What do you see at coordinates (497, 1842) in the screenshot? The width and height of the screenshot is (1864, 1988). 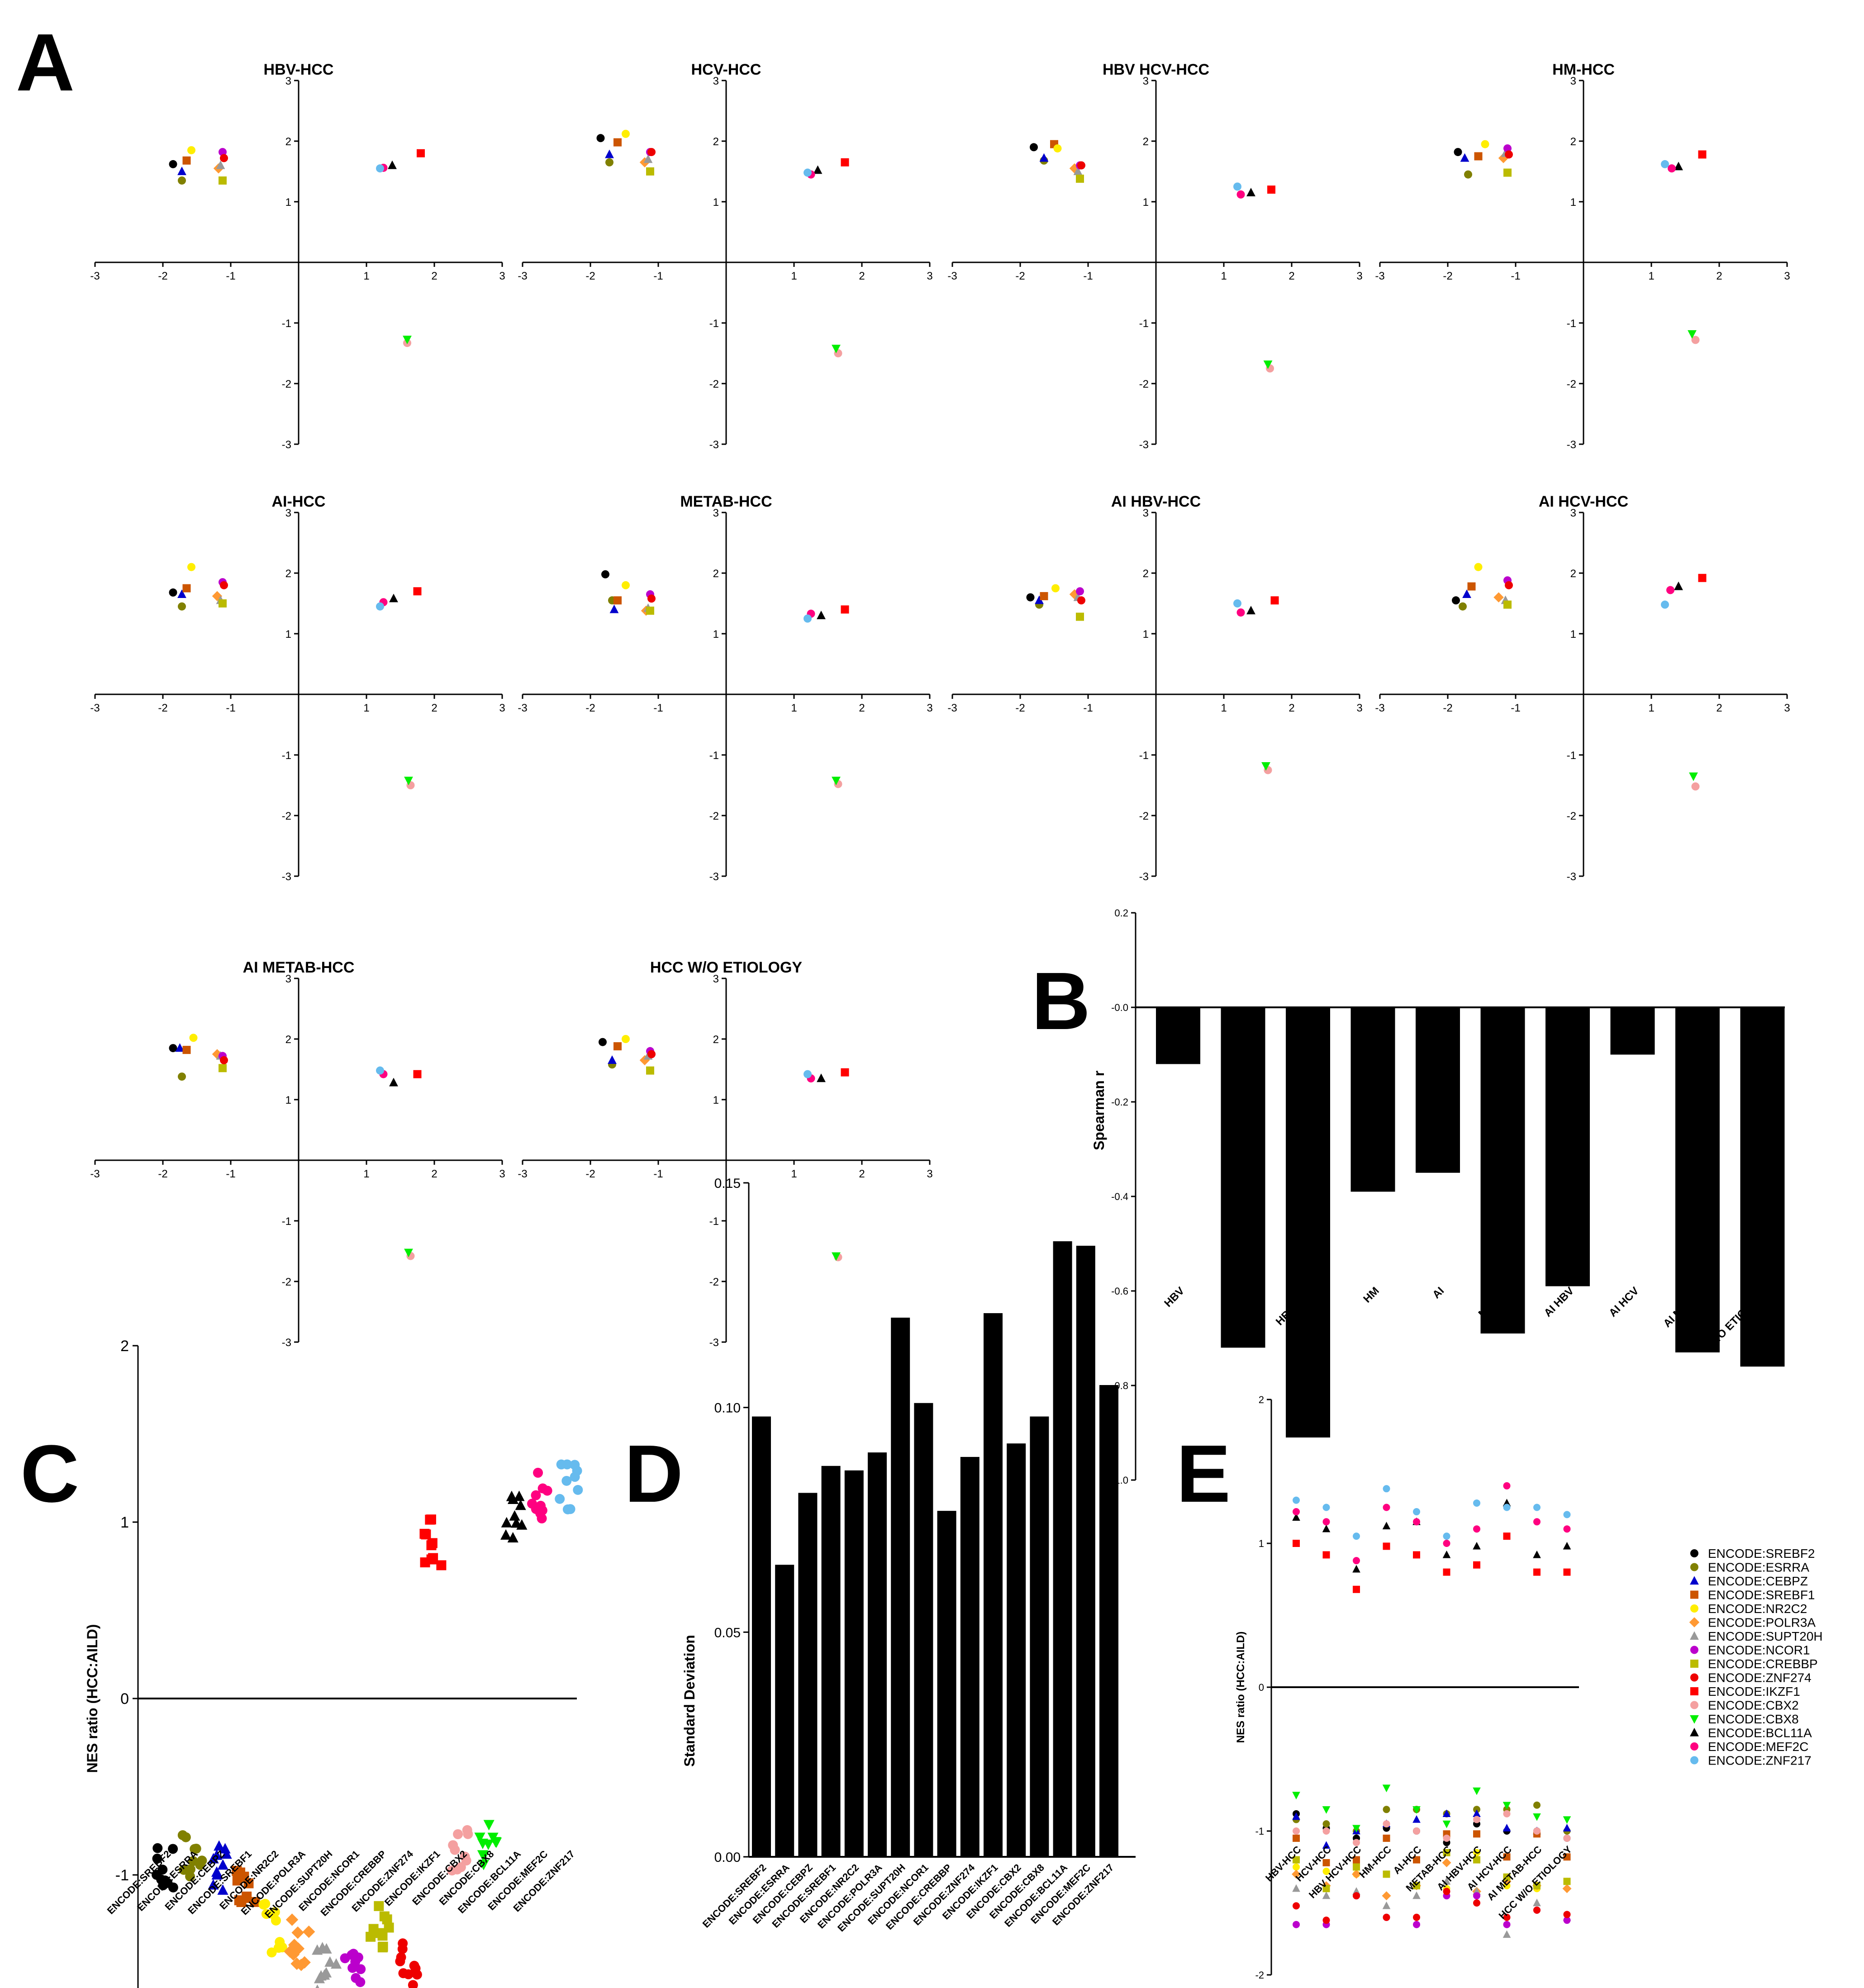 I see `dot-encode-cbx8` at bounding box center [497, 1842].